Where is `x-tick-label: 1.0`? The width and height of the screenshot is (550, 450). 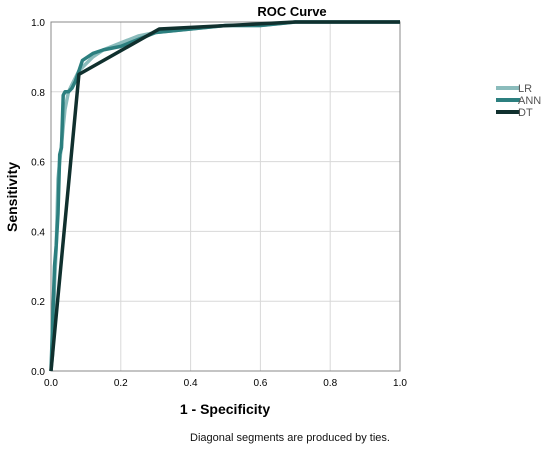 x-tick-label: 1.0 is located at coordinates (400, 383).